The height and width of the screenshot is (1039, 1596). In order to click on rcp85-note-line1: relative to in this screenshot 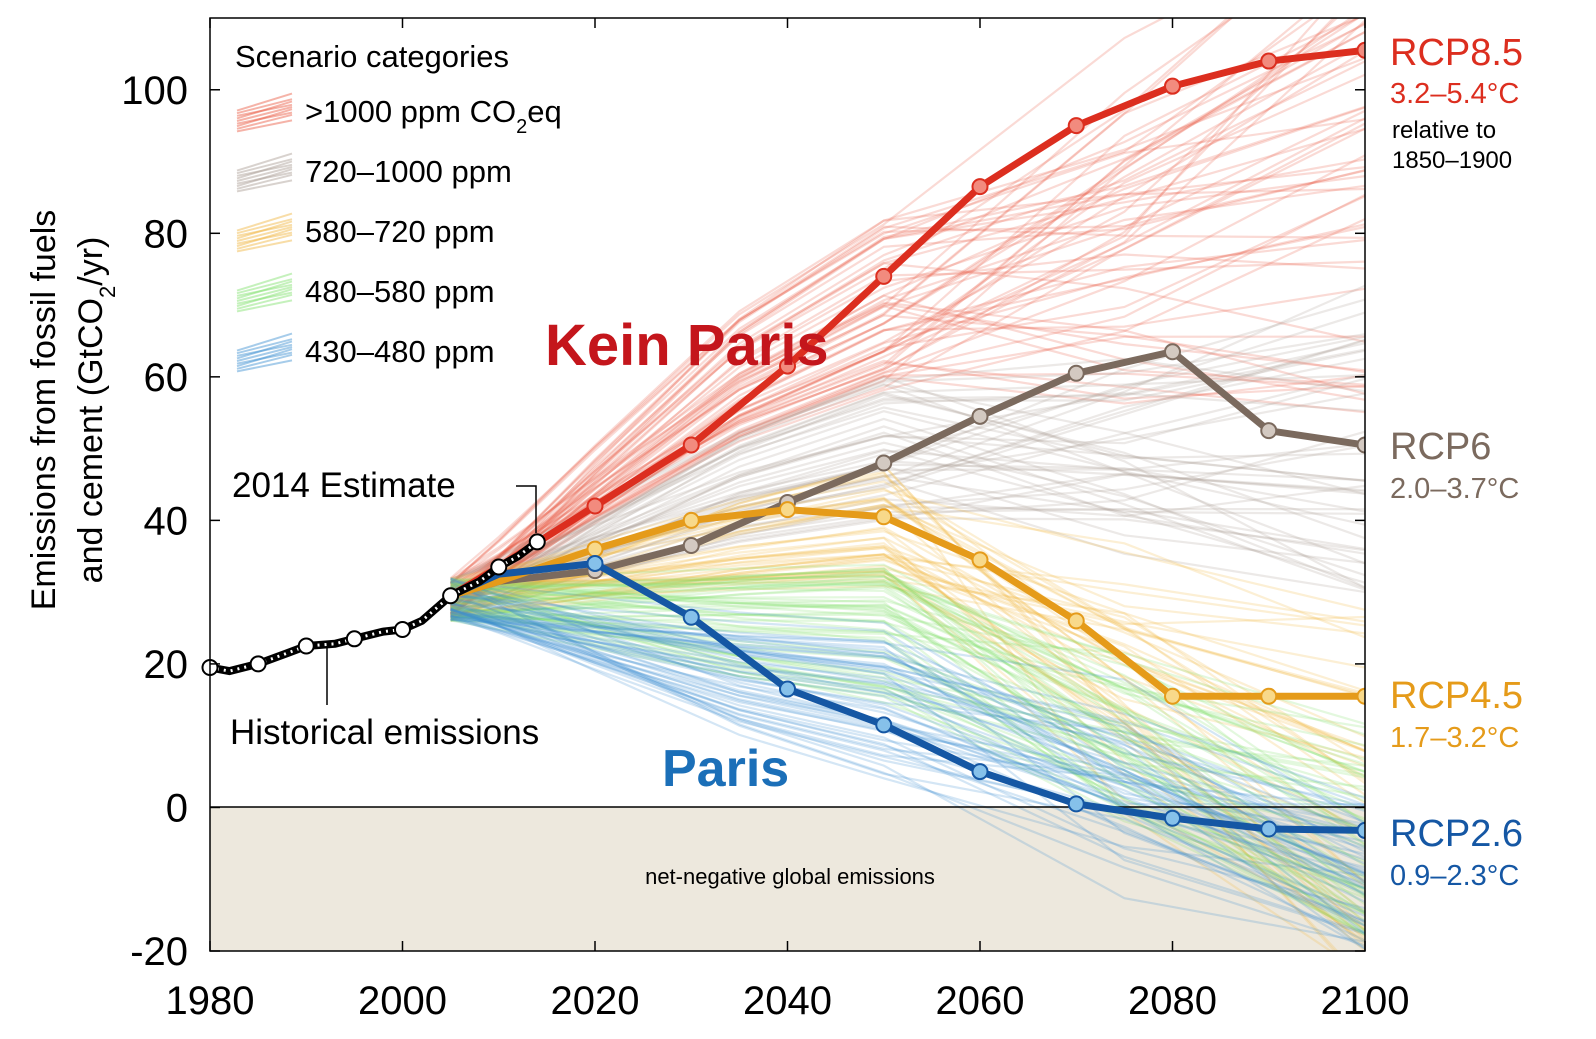, I will do `click(1444, 130)`.